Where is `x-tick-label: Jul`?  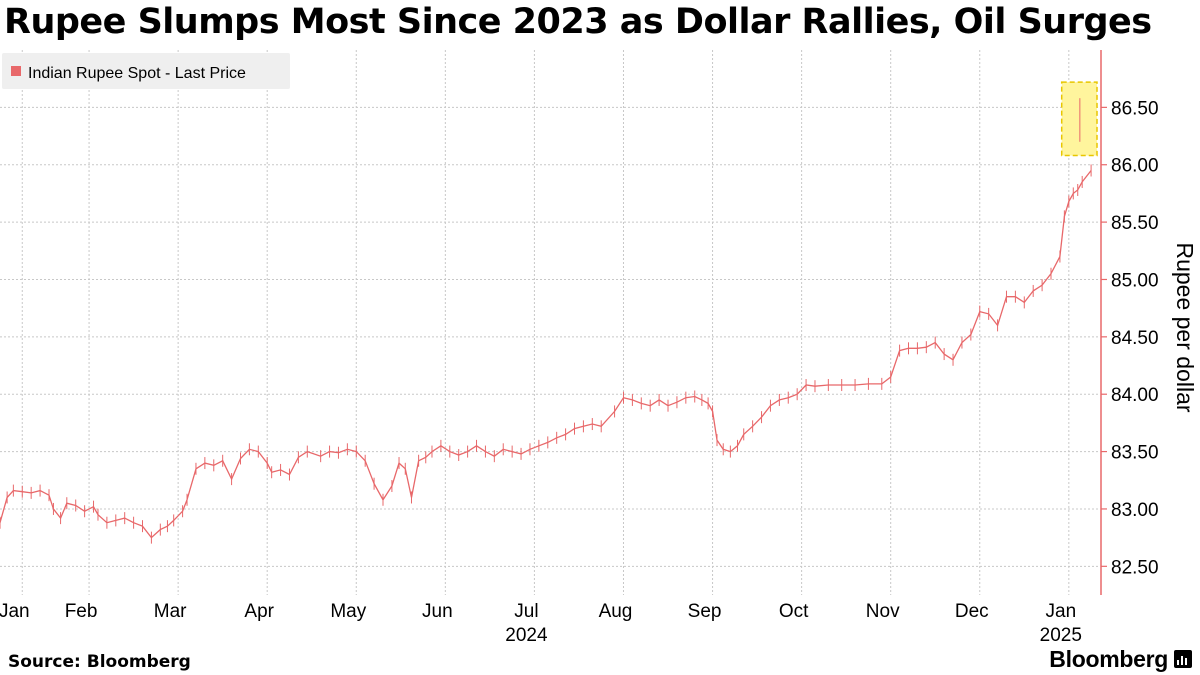 x-tick-label: Jul is located at coordinates (526, 611).